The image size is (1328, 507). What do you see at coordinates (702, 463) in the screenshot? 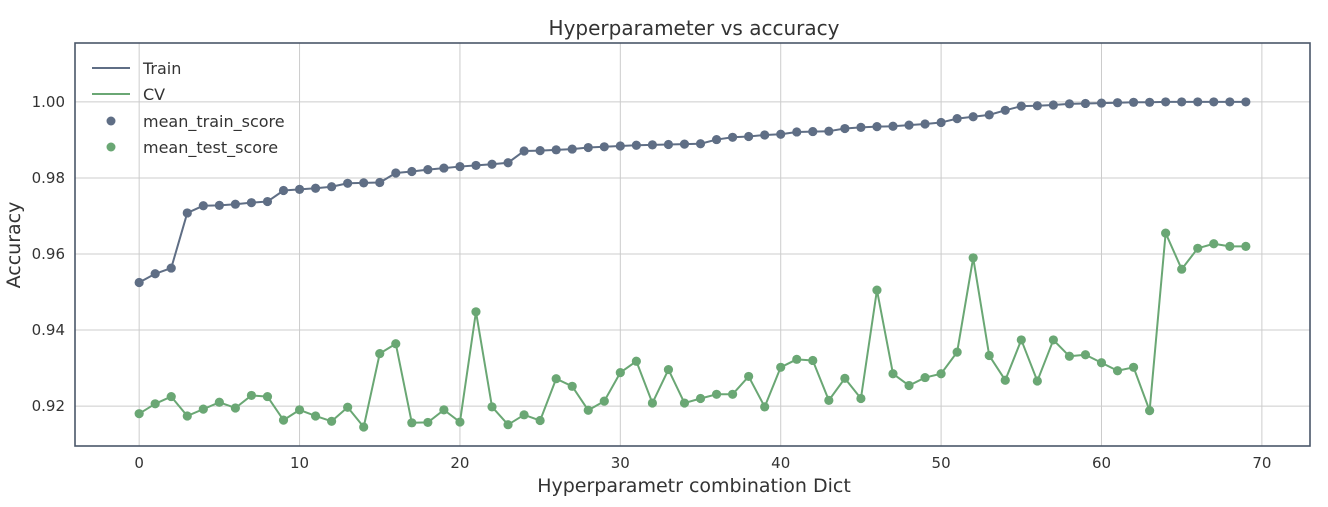
I see `x-axis-ticks: 0 10 20 30 40 50 60 70` at bounding box center [702, 463].